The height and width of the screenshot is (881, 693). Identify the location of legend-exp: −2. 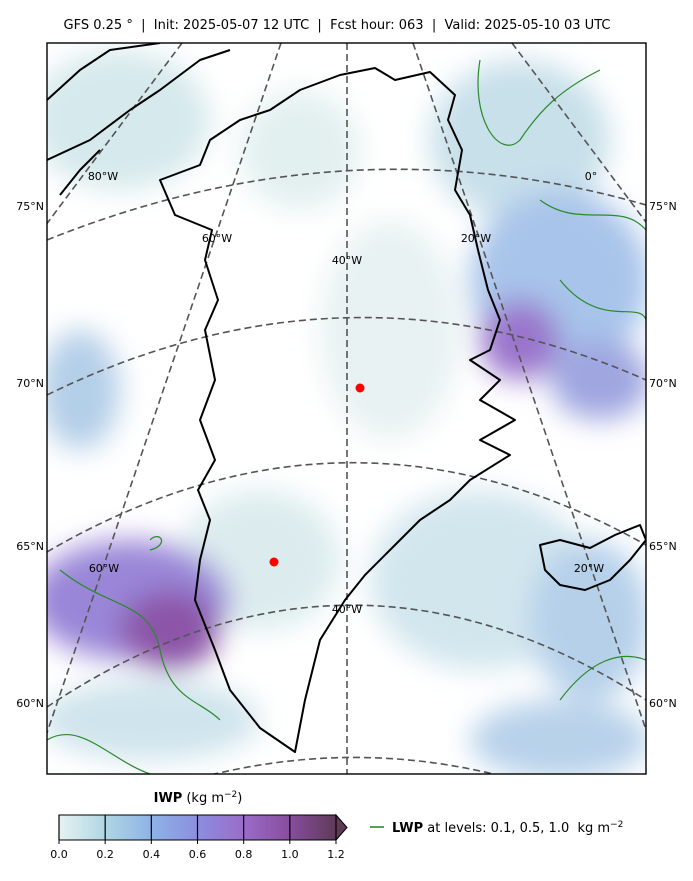
(616, 825).